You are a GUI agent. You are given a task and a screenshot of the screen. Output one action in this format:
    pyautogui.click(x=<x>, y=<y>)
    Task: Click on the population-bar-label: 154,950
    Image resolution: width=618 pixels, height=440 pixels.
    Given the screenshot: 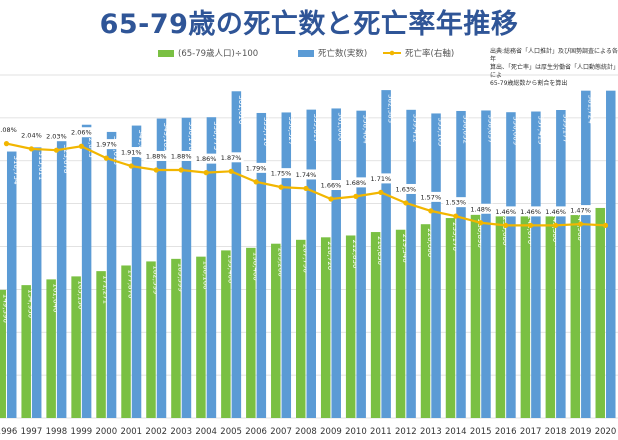 What is the action you would take?
    pyautogui.click(x=31, y=303)
    